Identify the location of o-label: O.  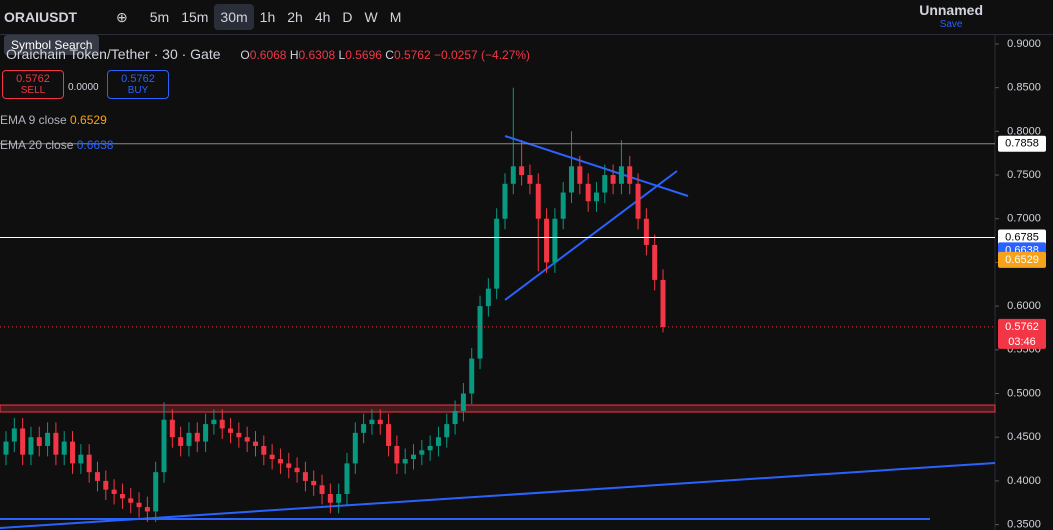
(245, 55).